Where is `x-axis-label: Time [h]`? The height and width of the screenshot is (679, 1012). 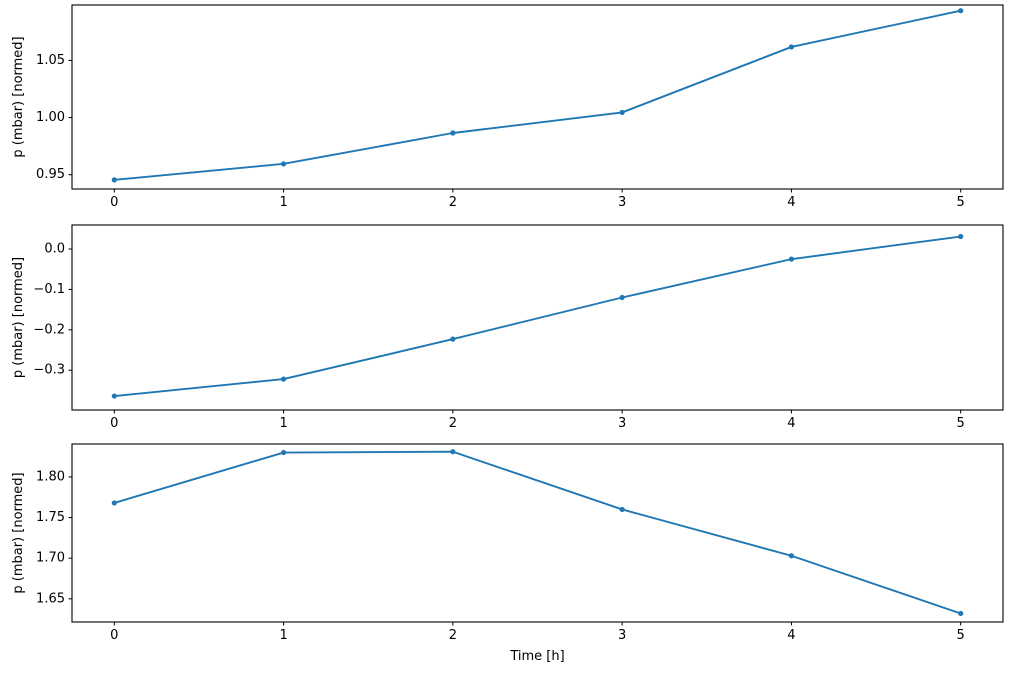
x-axis-label: Time [h] is located at coordinates (536, 656).